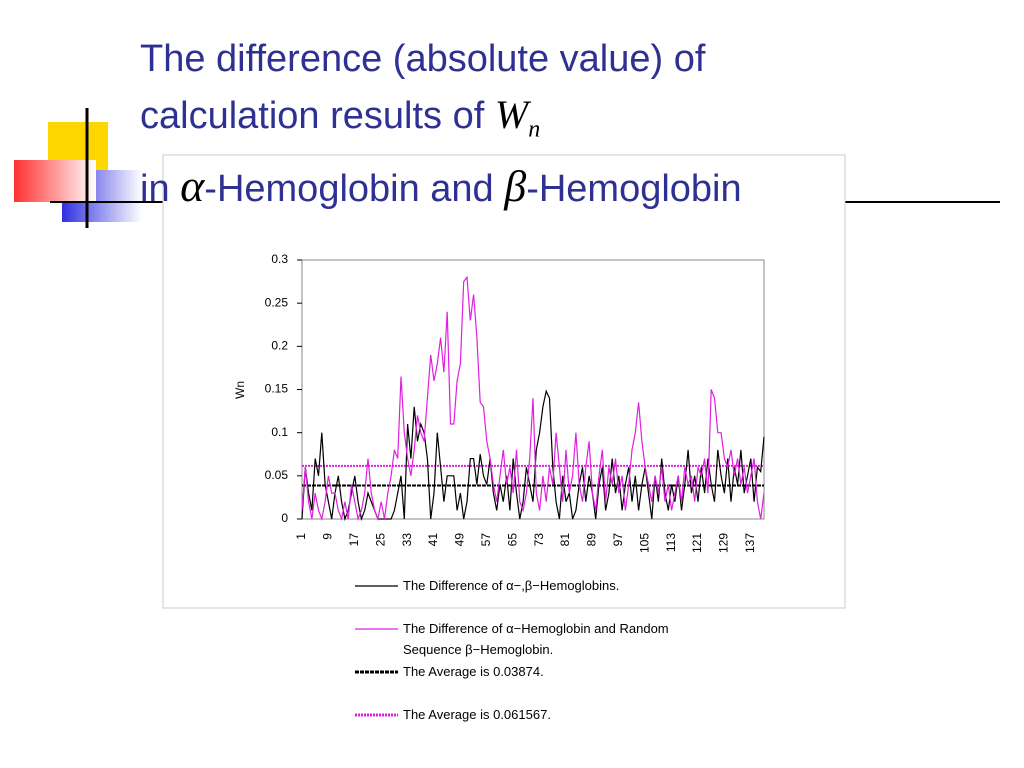  Describe the element at coordinates (539, 540) in the screenshot. I see `x-tick-label: 73` at that location.